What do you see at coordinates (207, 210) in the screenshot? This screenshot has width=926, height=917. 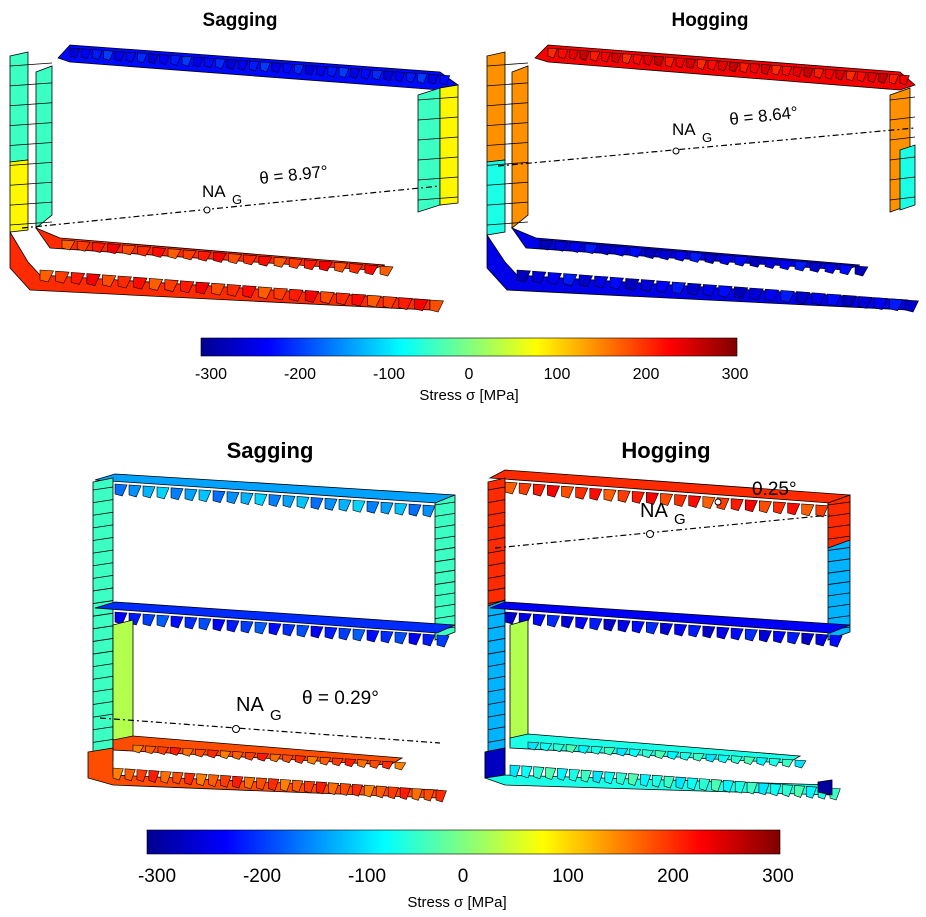 I see `top-sagging-na-marker` at bounding box center [207, 210].